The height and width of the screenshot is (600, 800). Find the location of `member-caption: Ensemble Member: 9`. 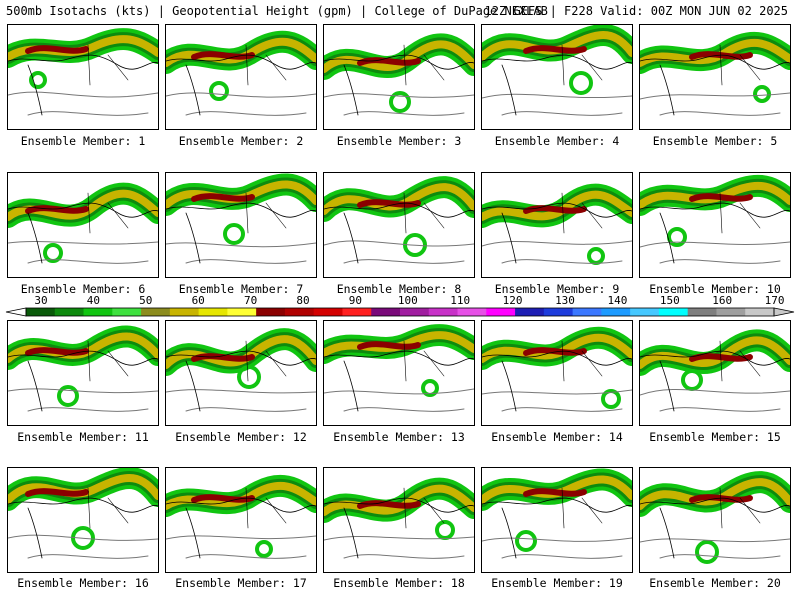

member-caption: Ensemble Member: 9 is located at coordinates (557, 289).